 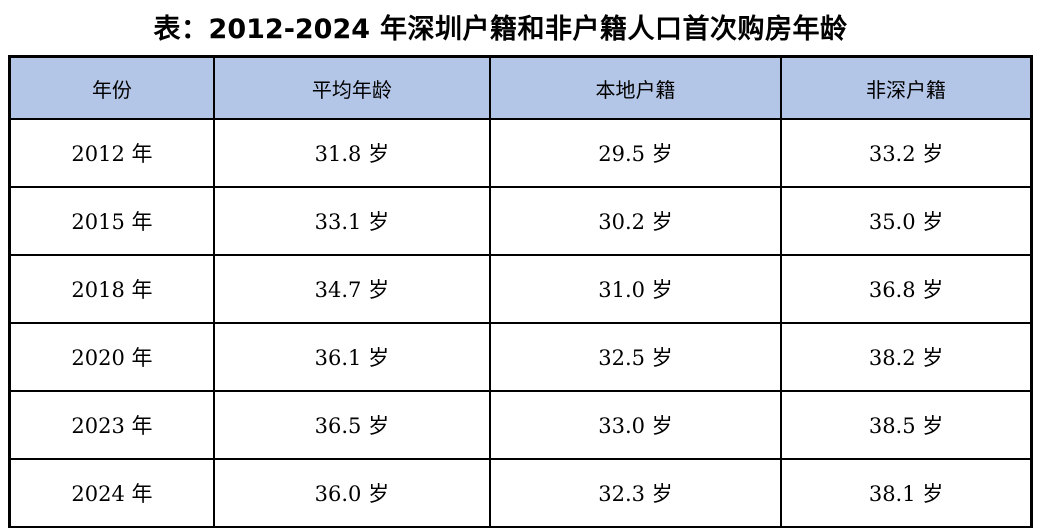 I want to click on table-title: 表：2012-2024 年深圳户籍和非户籍人口首次购房年龄, so click(x=520, y=23).